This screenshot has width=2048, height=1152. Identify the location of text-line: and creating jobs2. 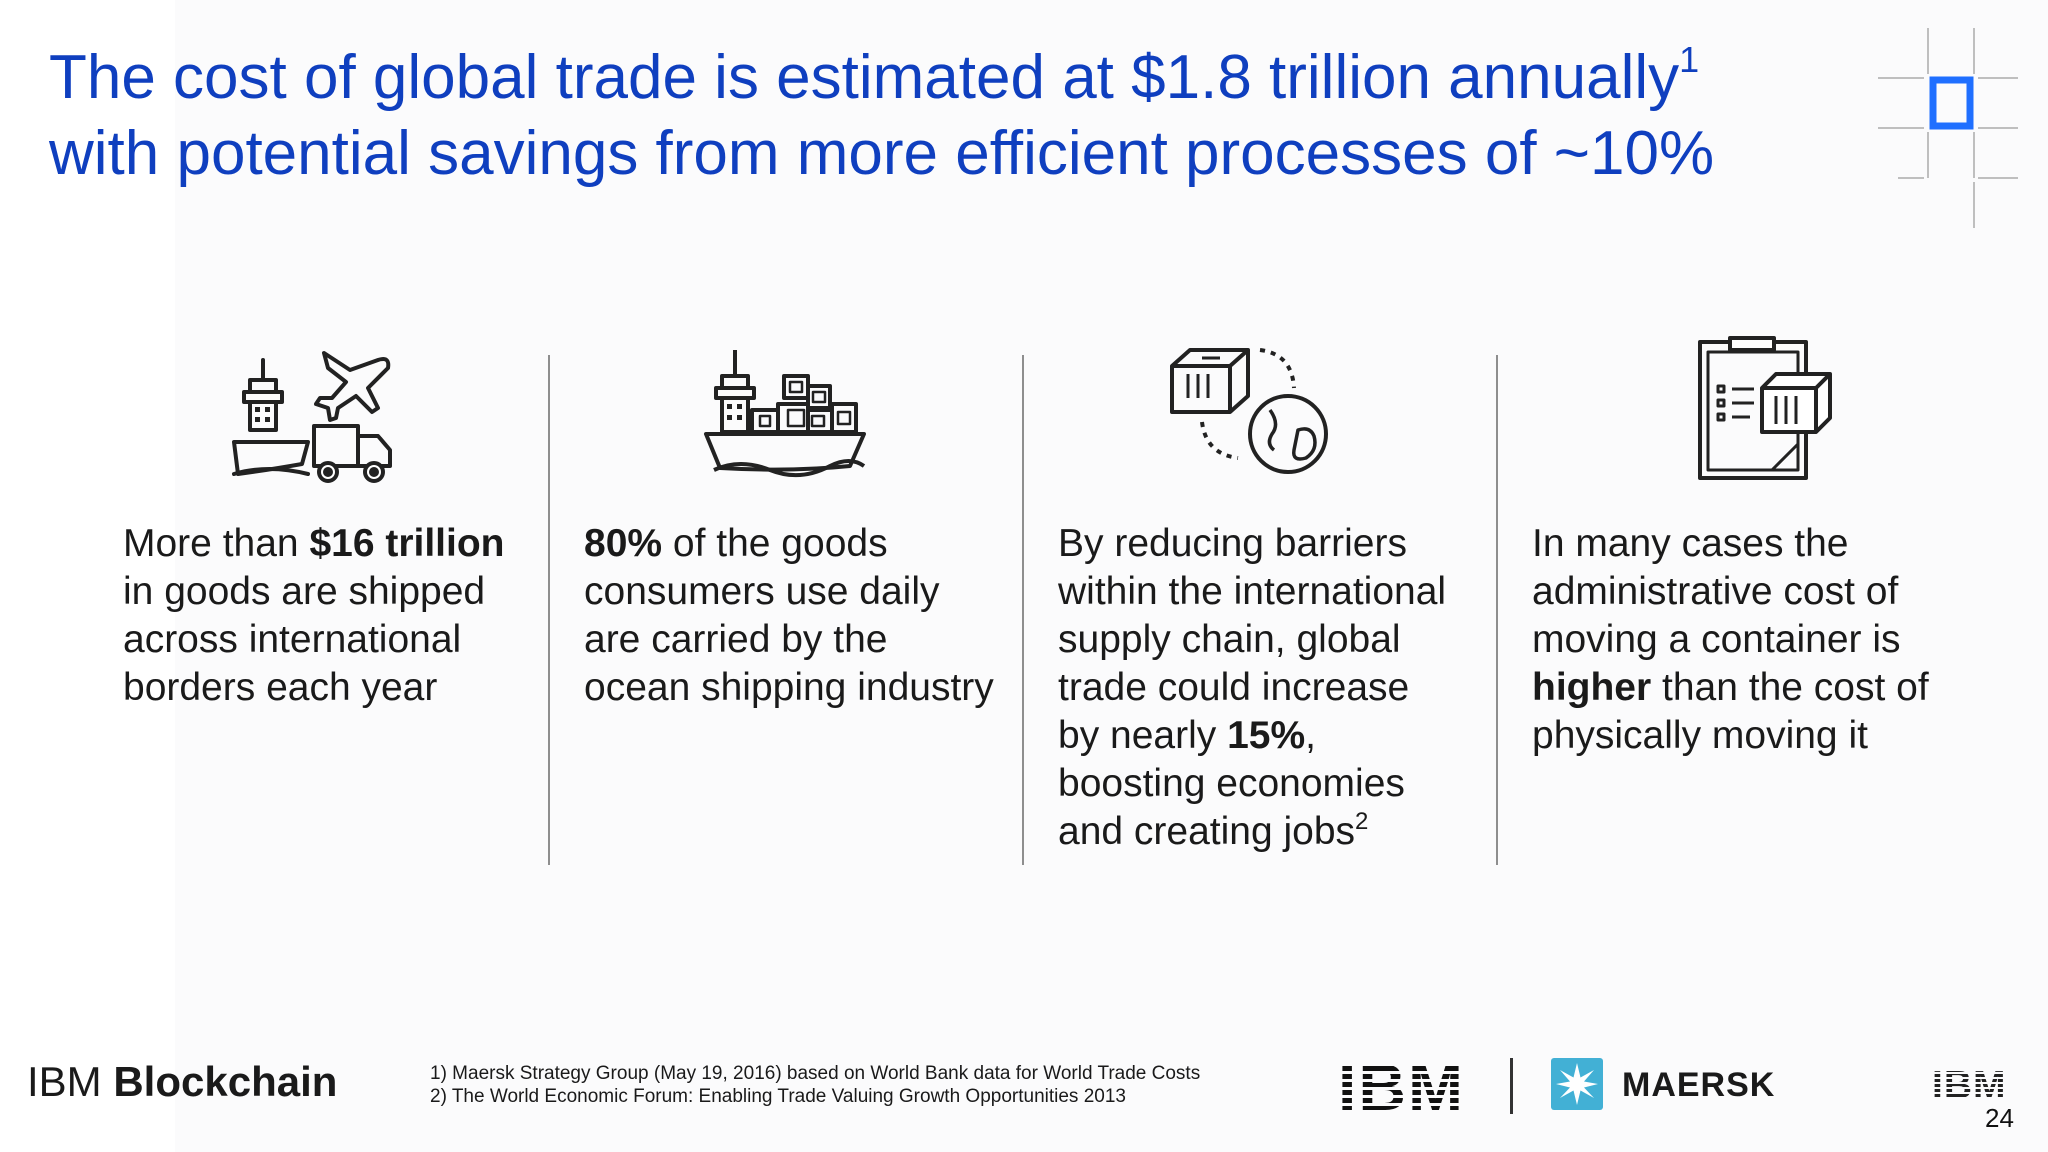
(1213, 831).